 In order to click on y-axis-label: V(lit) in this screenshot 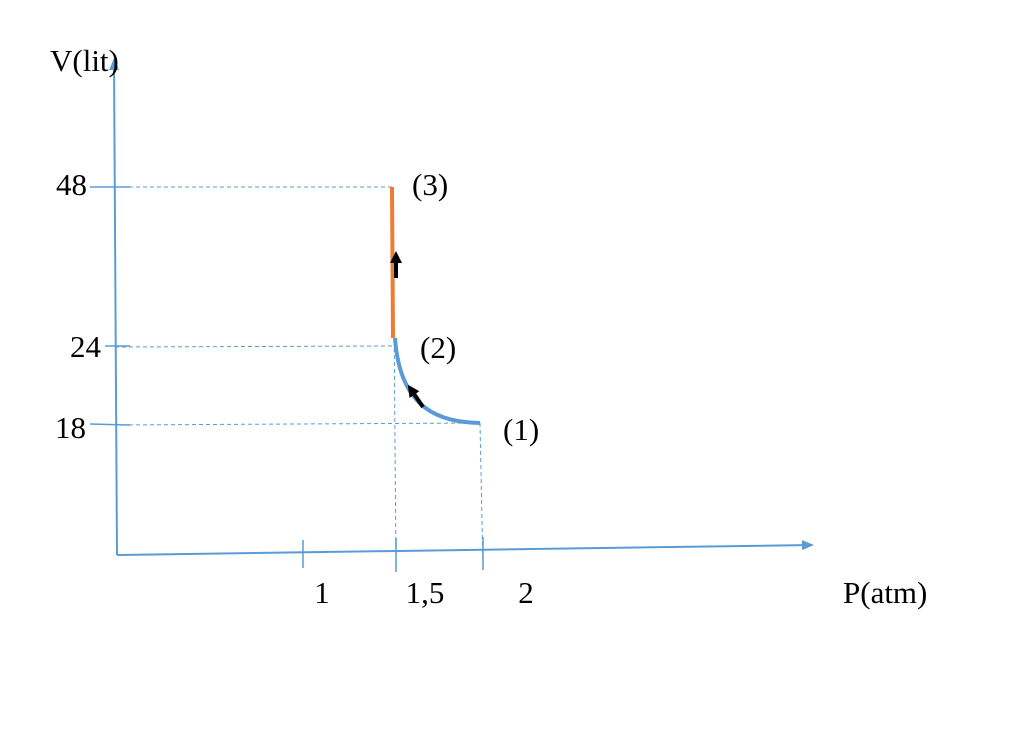, I will do `click(84, 60)`.